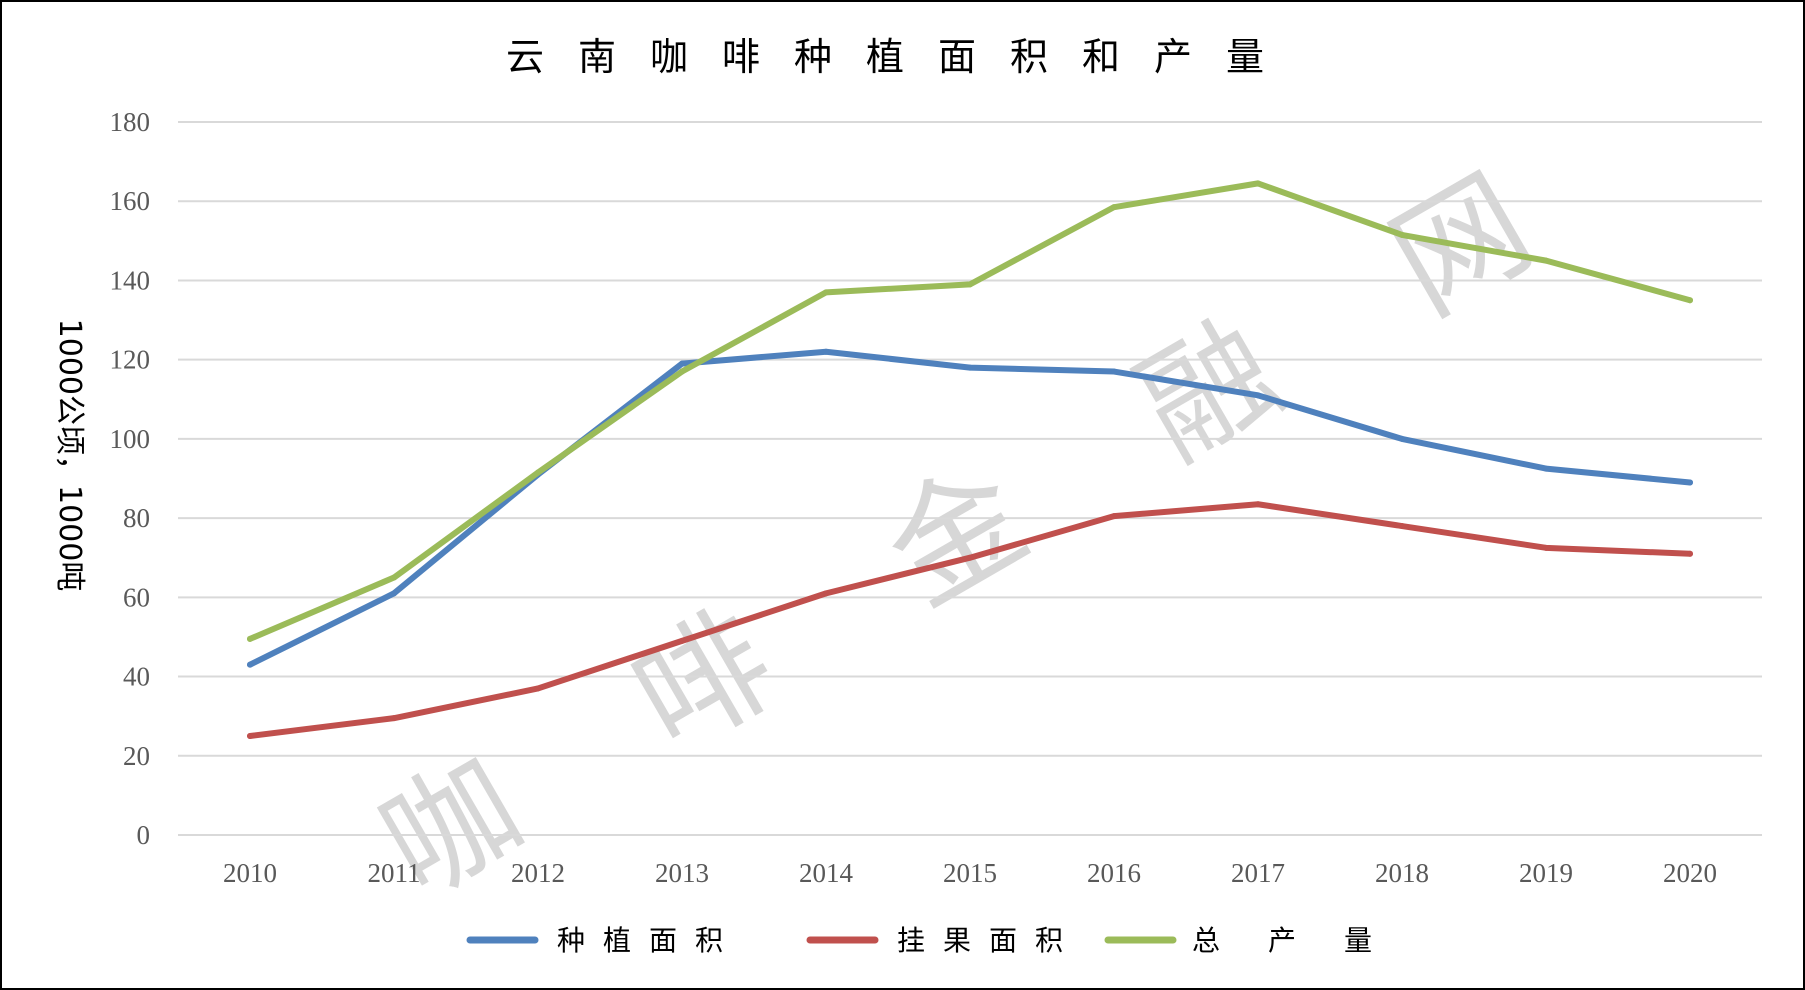  What do you see at coordinates (1402, 438) in the screenshot?
I see `data-point-series-1-2018` at bounding box center [1402, 438].